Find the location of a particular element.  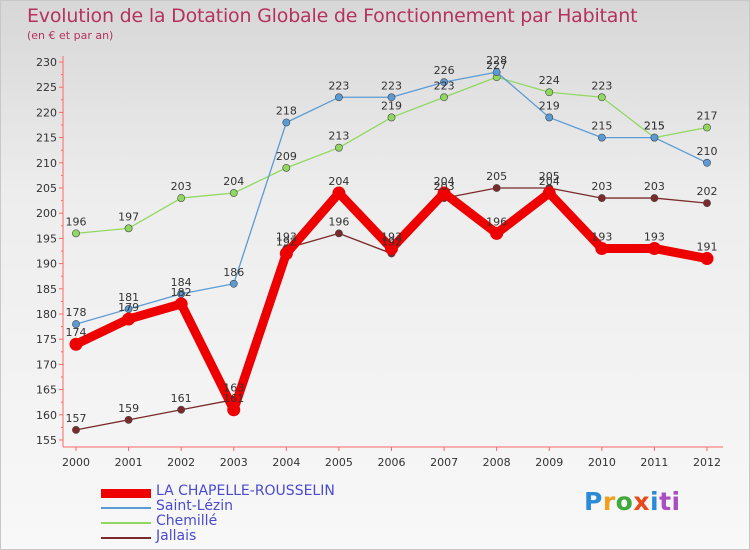

y-tick-label: 230 is located at coordinates (46, 62).